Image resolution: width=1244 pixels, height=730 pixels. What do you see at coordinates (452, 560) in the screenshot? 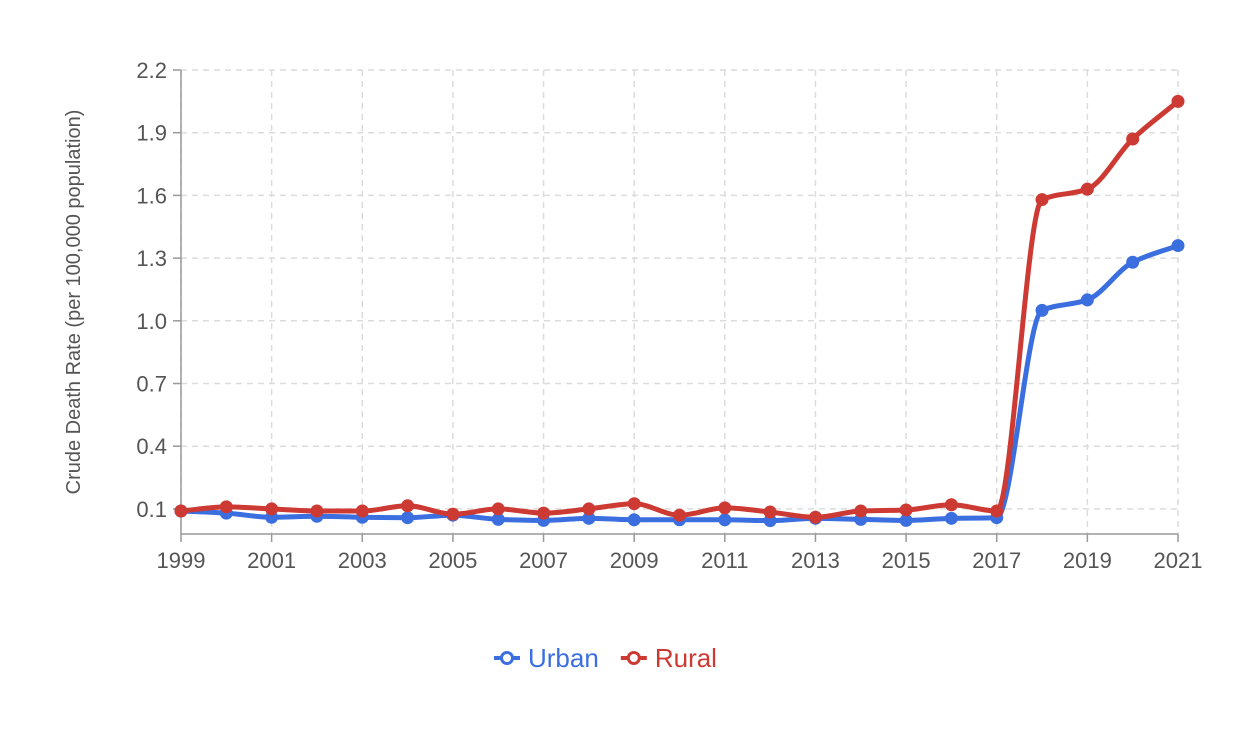
I see `x-tick-label: 2005` at bounding box center [452, 560].